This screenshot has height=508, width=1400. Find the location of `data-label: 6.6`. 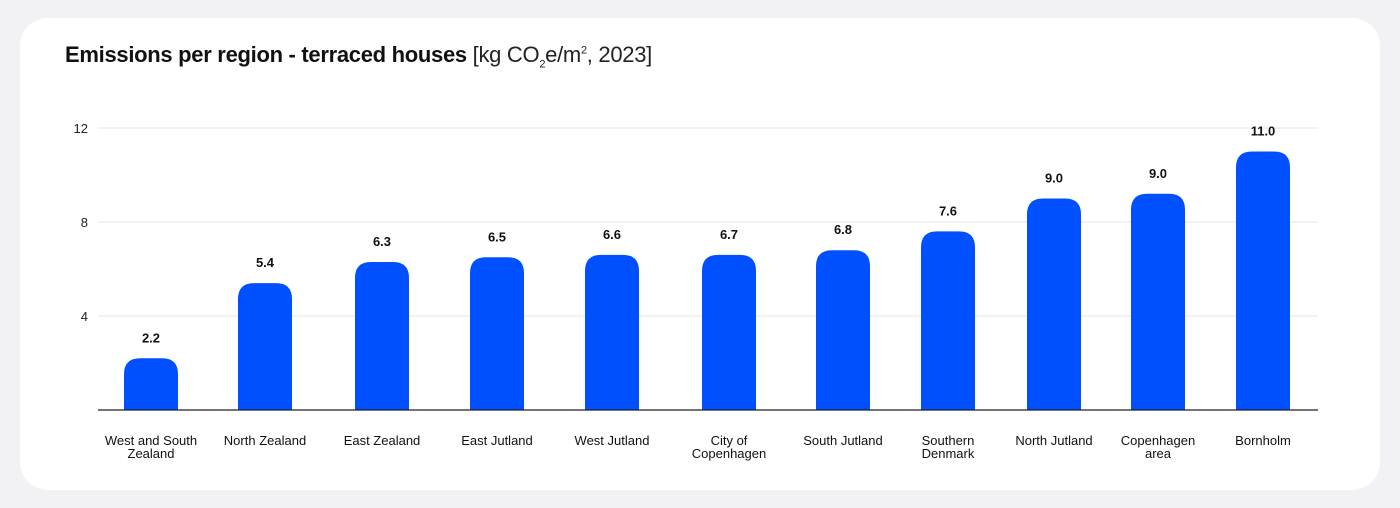

data-label: 6.6 is located at coordinates (612, 234).